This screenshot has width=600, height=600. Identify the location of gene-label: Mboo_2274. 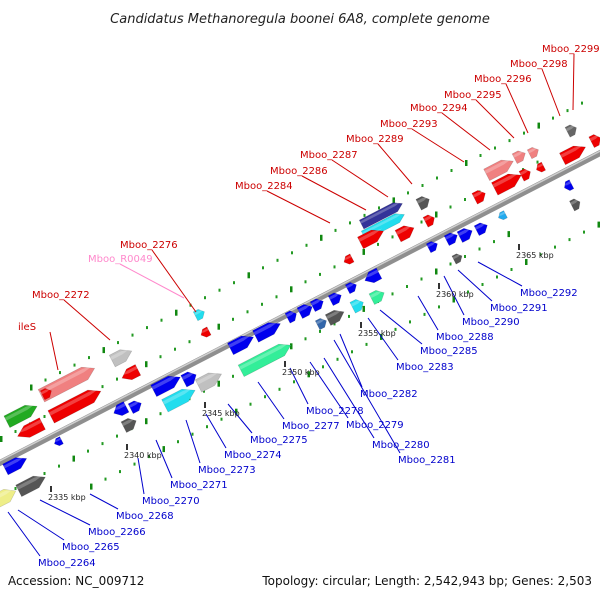
(253, 455).